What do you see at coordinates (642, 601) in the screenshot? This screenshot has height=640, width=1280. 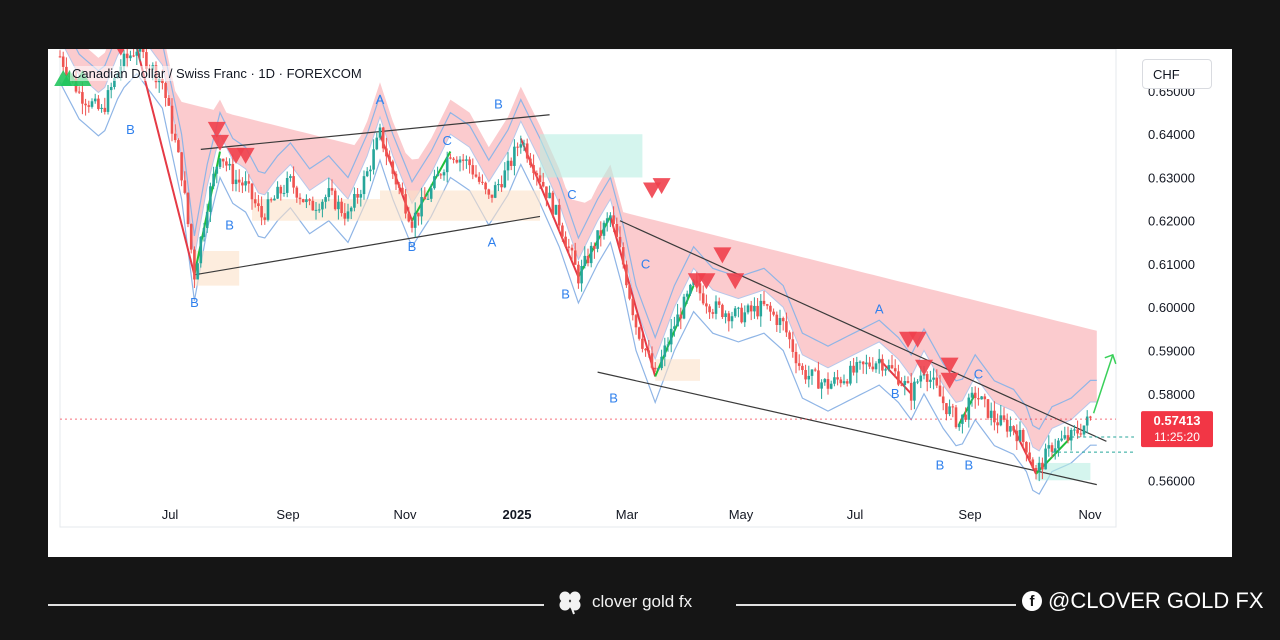 I see `brand-name: clover gold fx` at bounding box center [642, 601].